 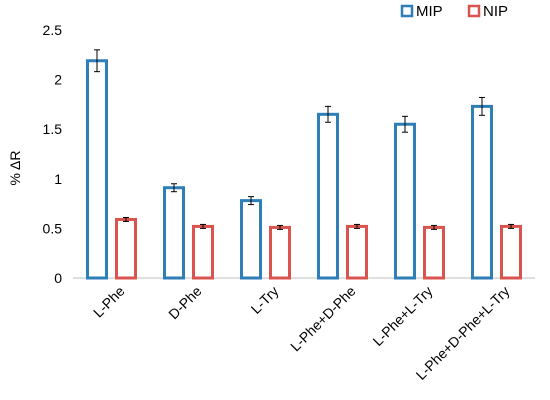 What do you see at coordinates (53, 228) in the screenshot?
I see `y-tick-label: 0.5` at bounding box center [53, 228].